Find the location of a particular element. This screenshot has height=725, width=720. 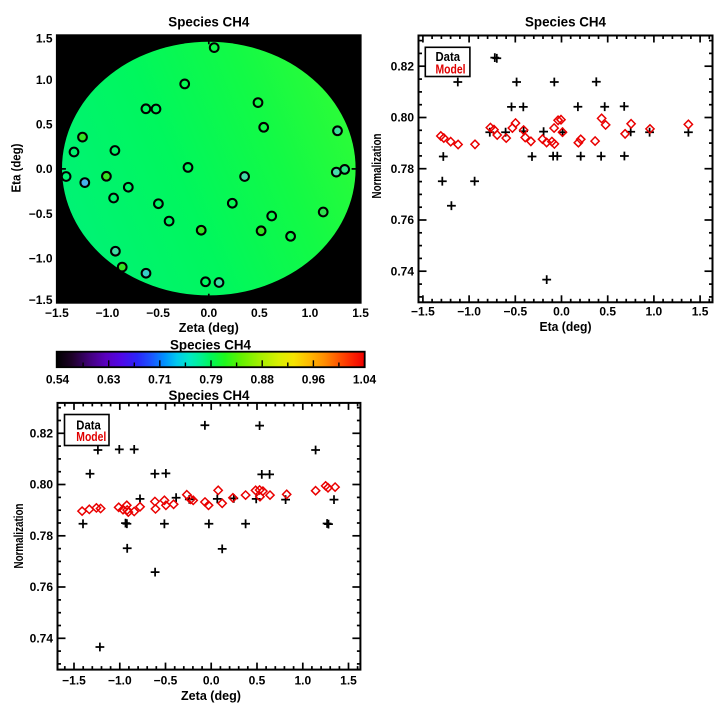

svg-text: 0.88 is located at coordinates (263, 380).